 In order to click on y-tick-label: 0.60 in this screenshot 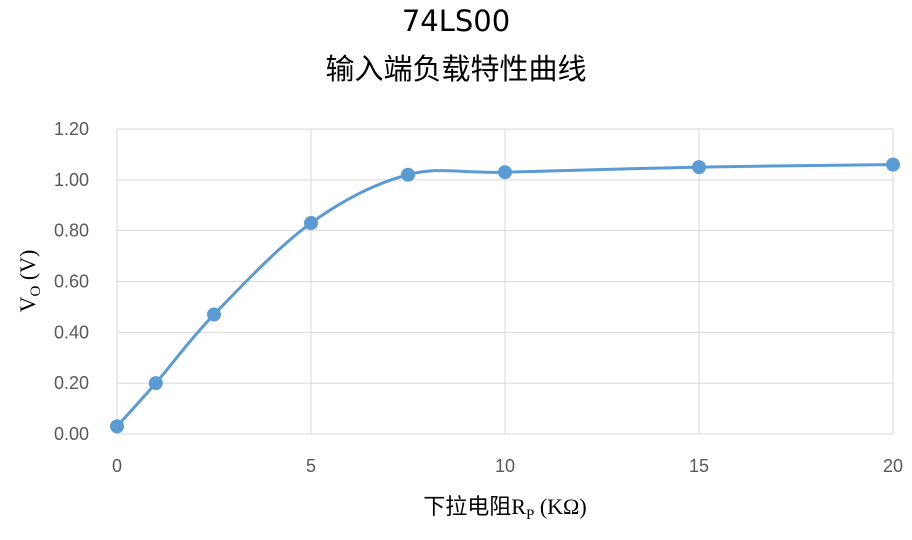, I will do `click(71, 282)`.